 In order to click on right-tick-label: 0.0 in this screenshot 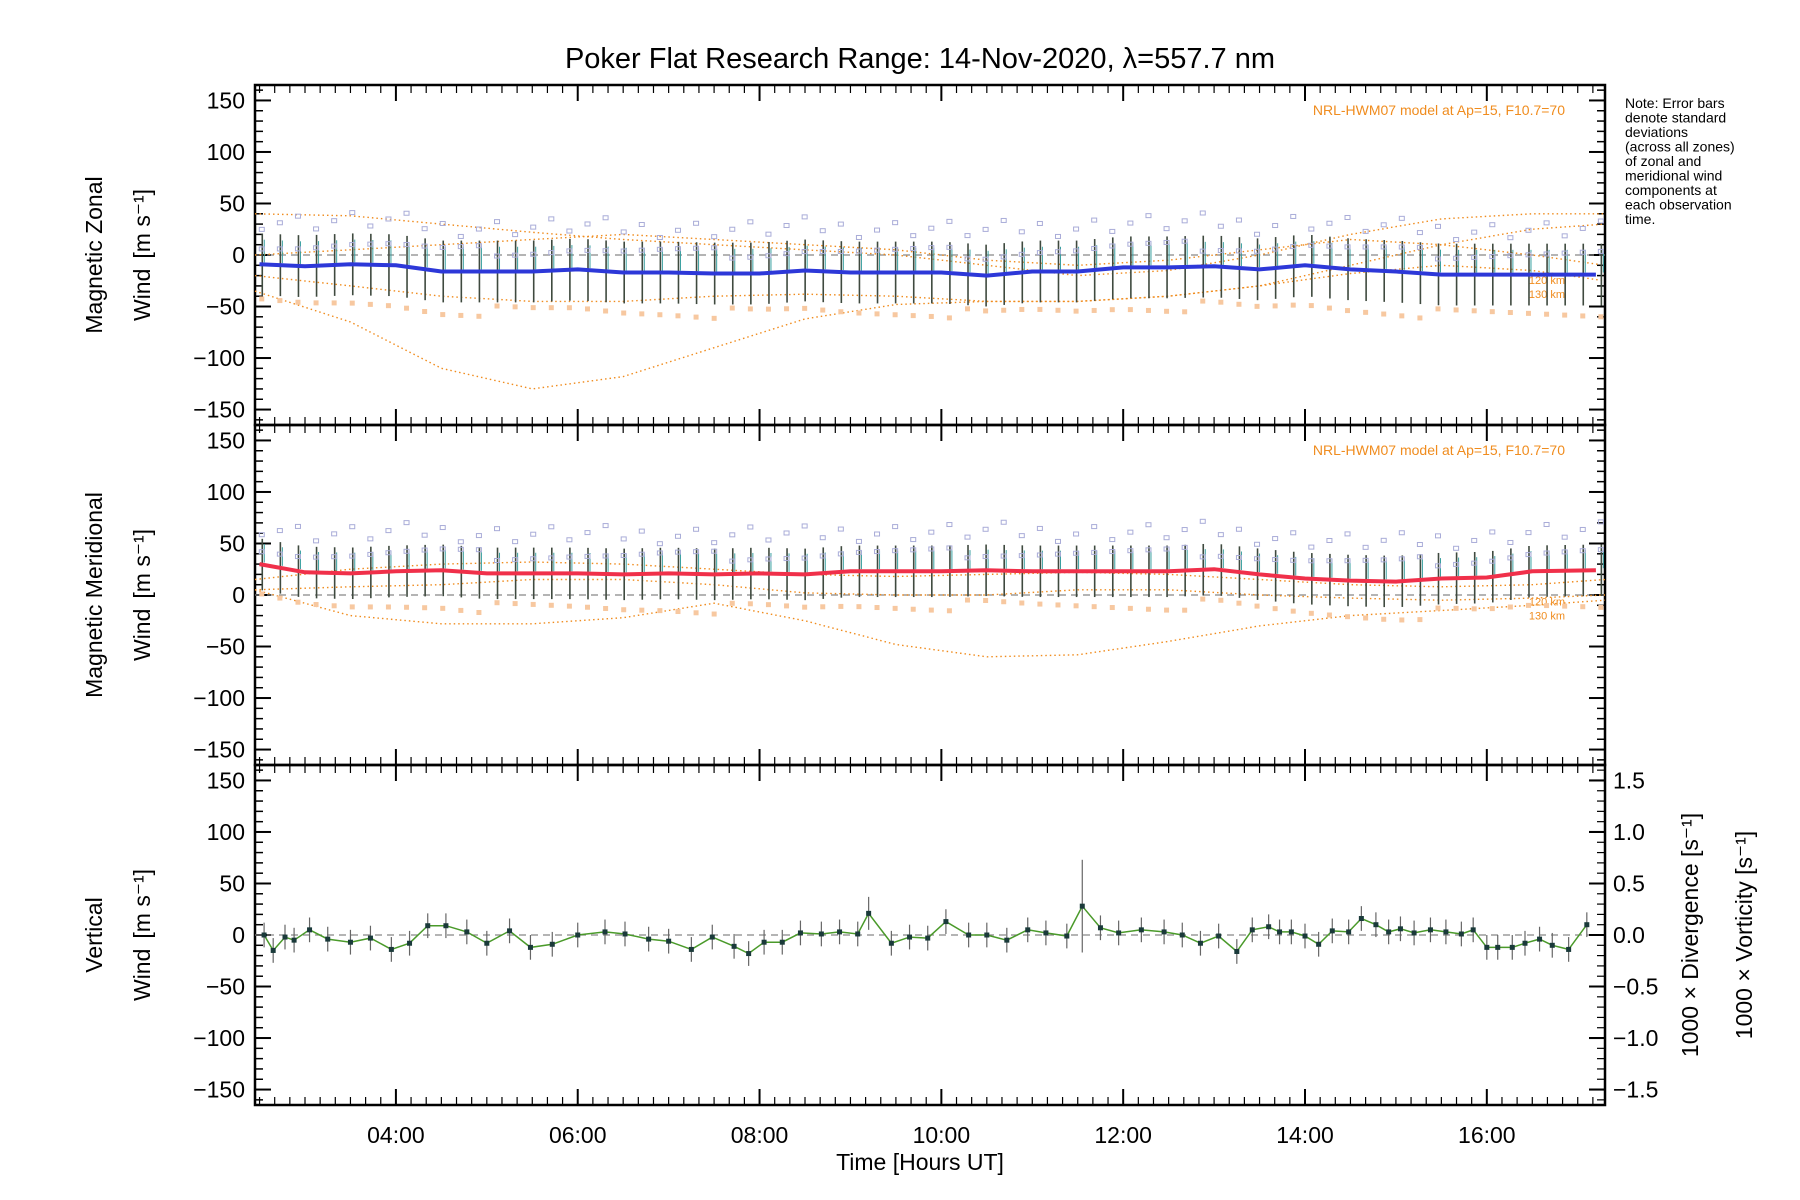, I will do `click(1629, 935)`.